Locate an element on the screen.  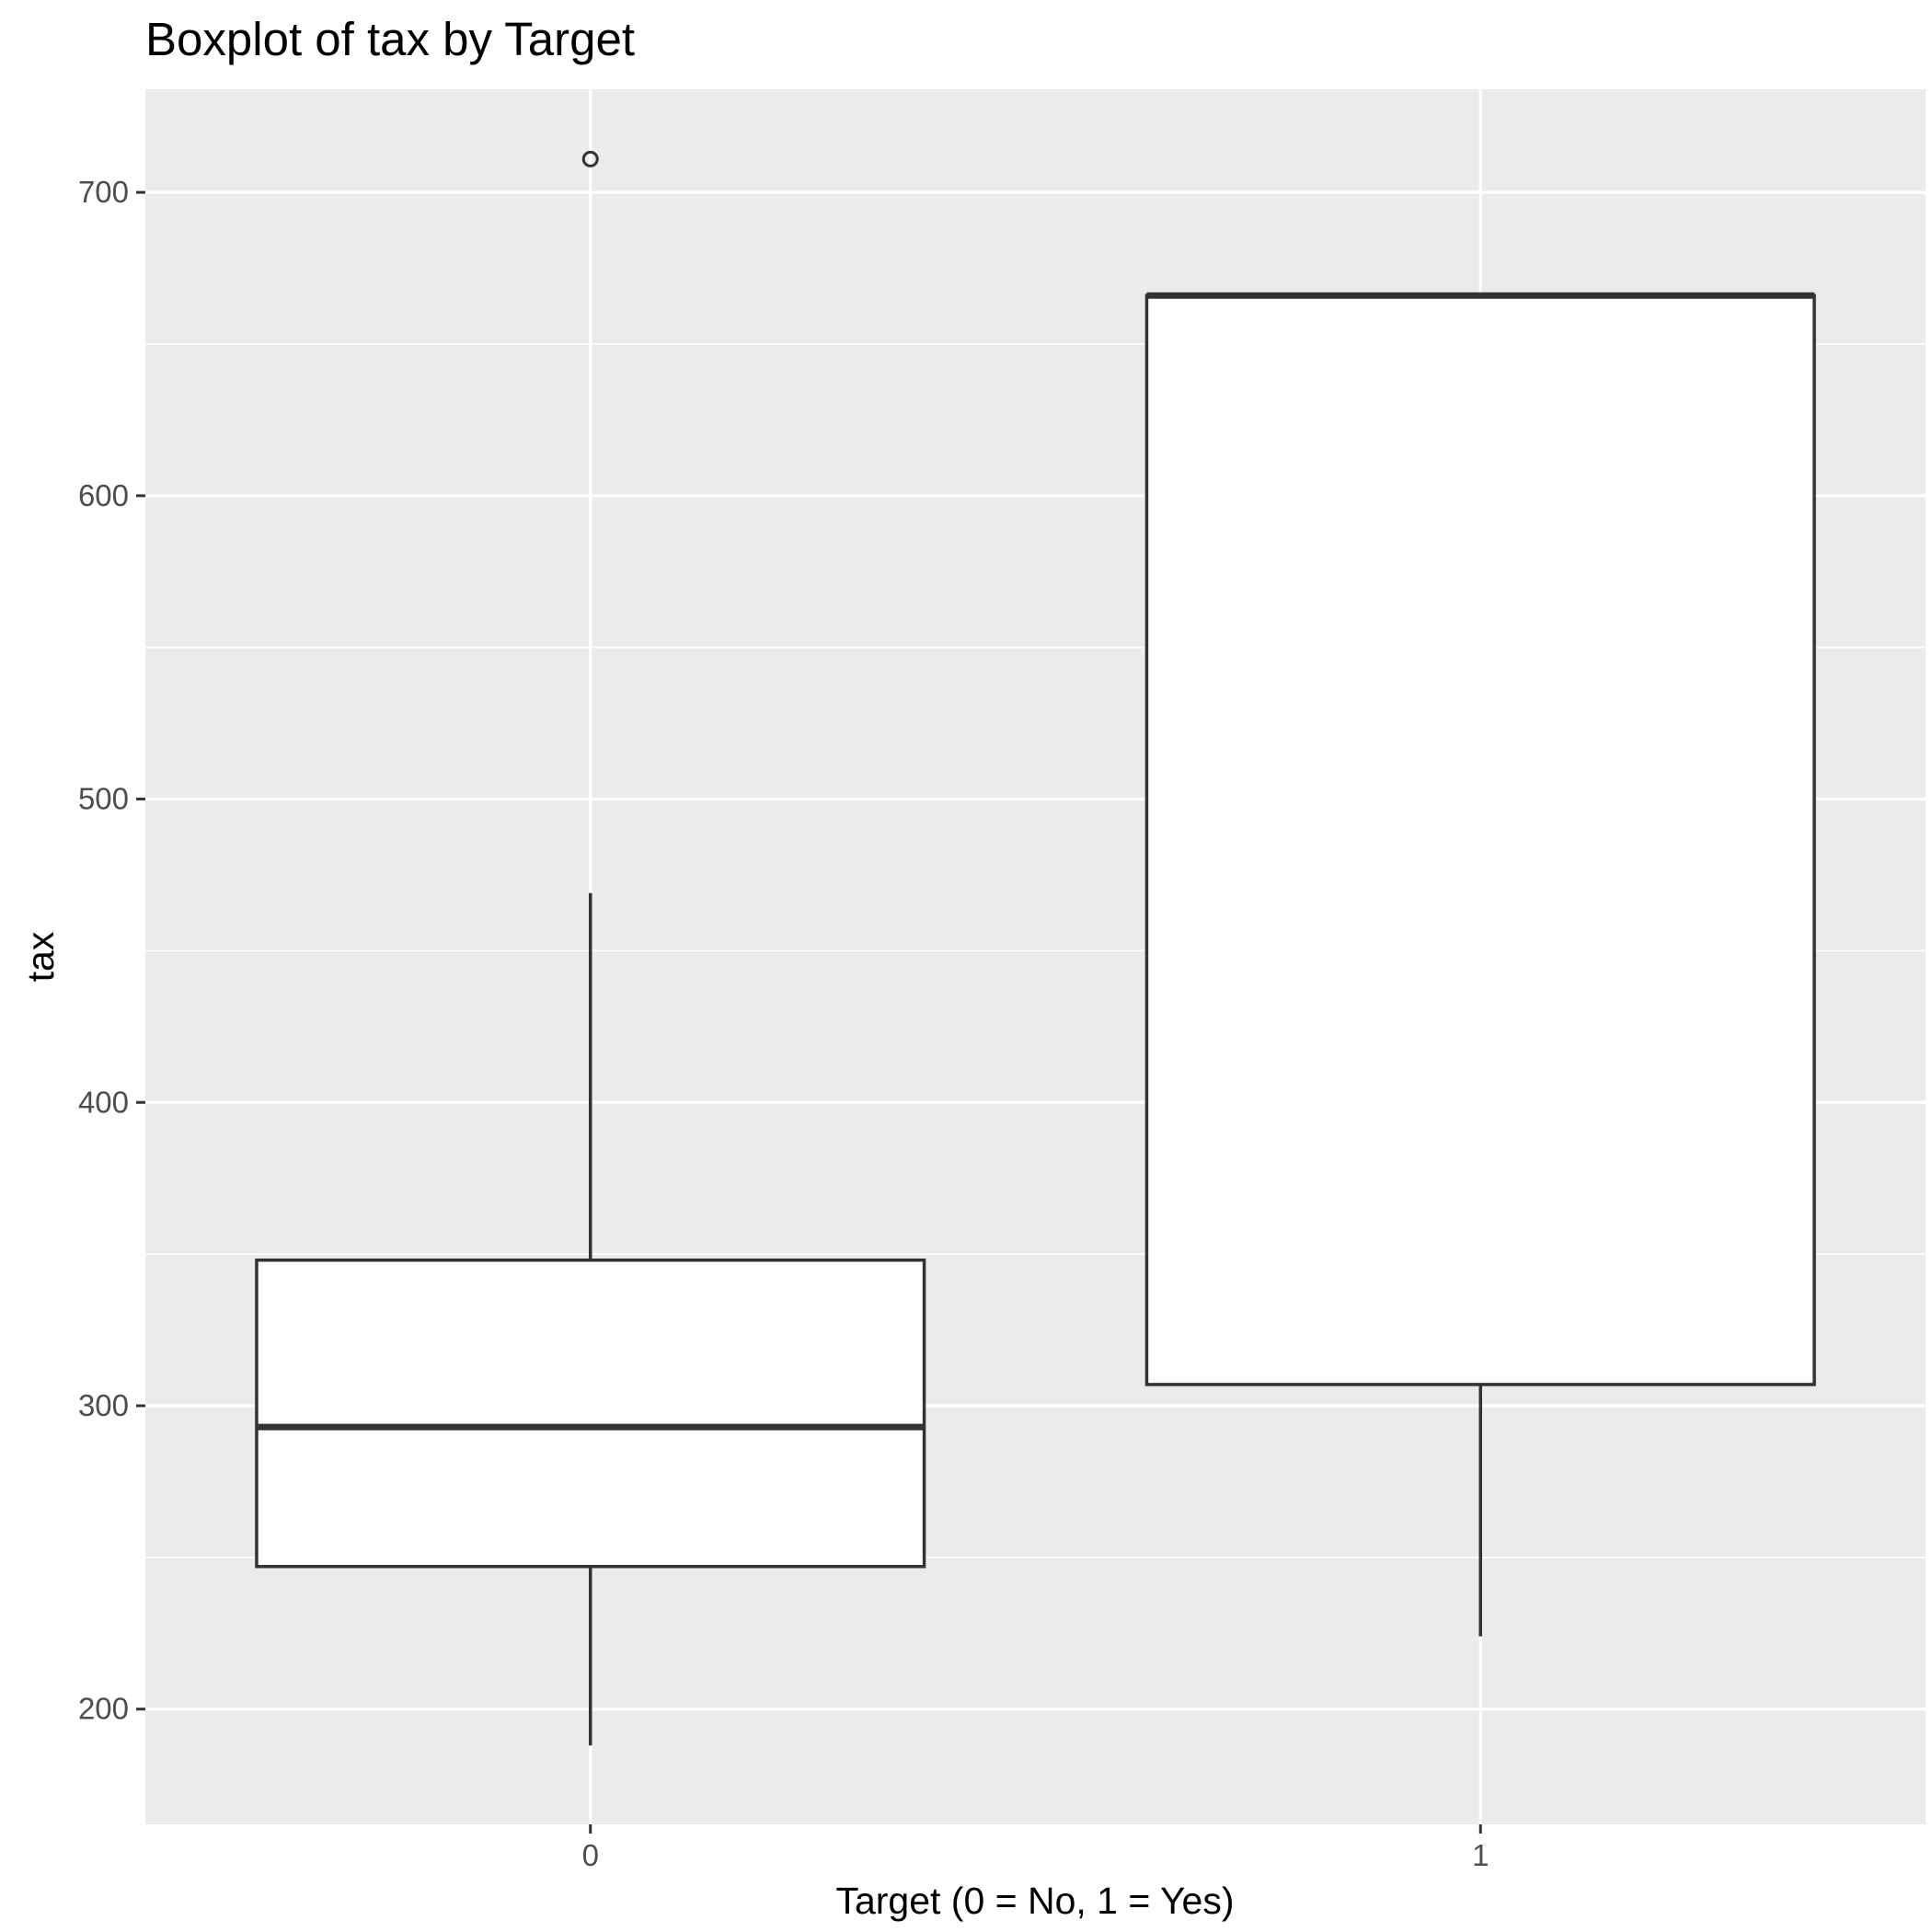
y-tick-label: 400 is located at coordinates (103, 1102).